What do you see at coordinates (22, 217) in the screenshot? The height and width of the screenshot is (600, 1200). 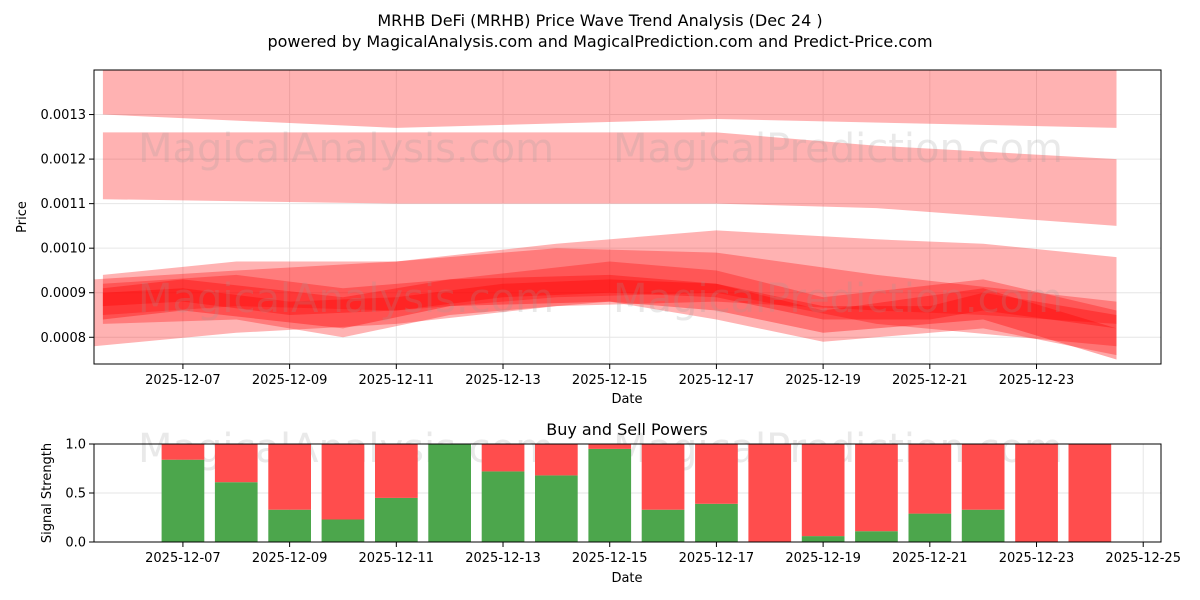 I see `price-y-label: Price` at bounding box center [22, 217].